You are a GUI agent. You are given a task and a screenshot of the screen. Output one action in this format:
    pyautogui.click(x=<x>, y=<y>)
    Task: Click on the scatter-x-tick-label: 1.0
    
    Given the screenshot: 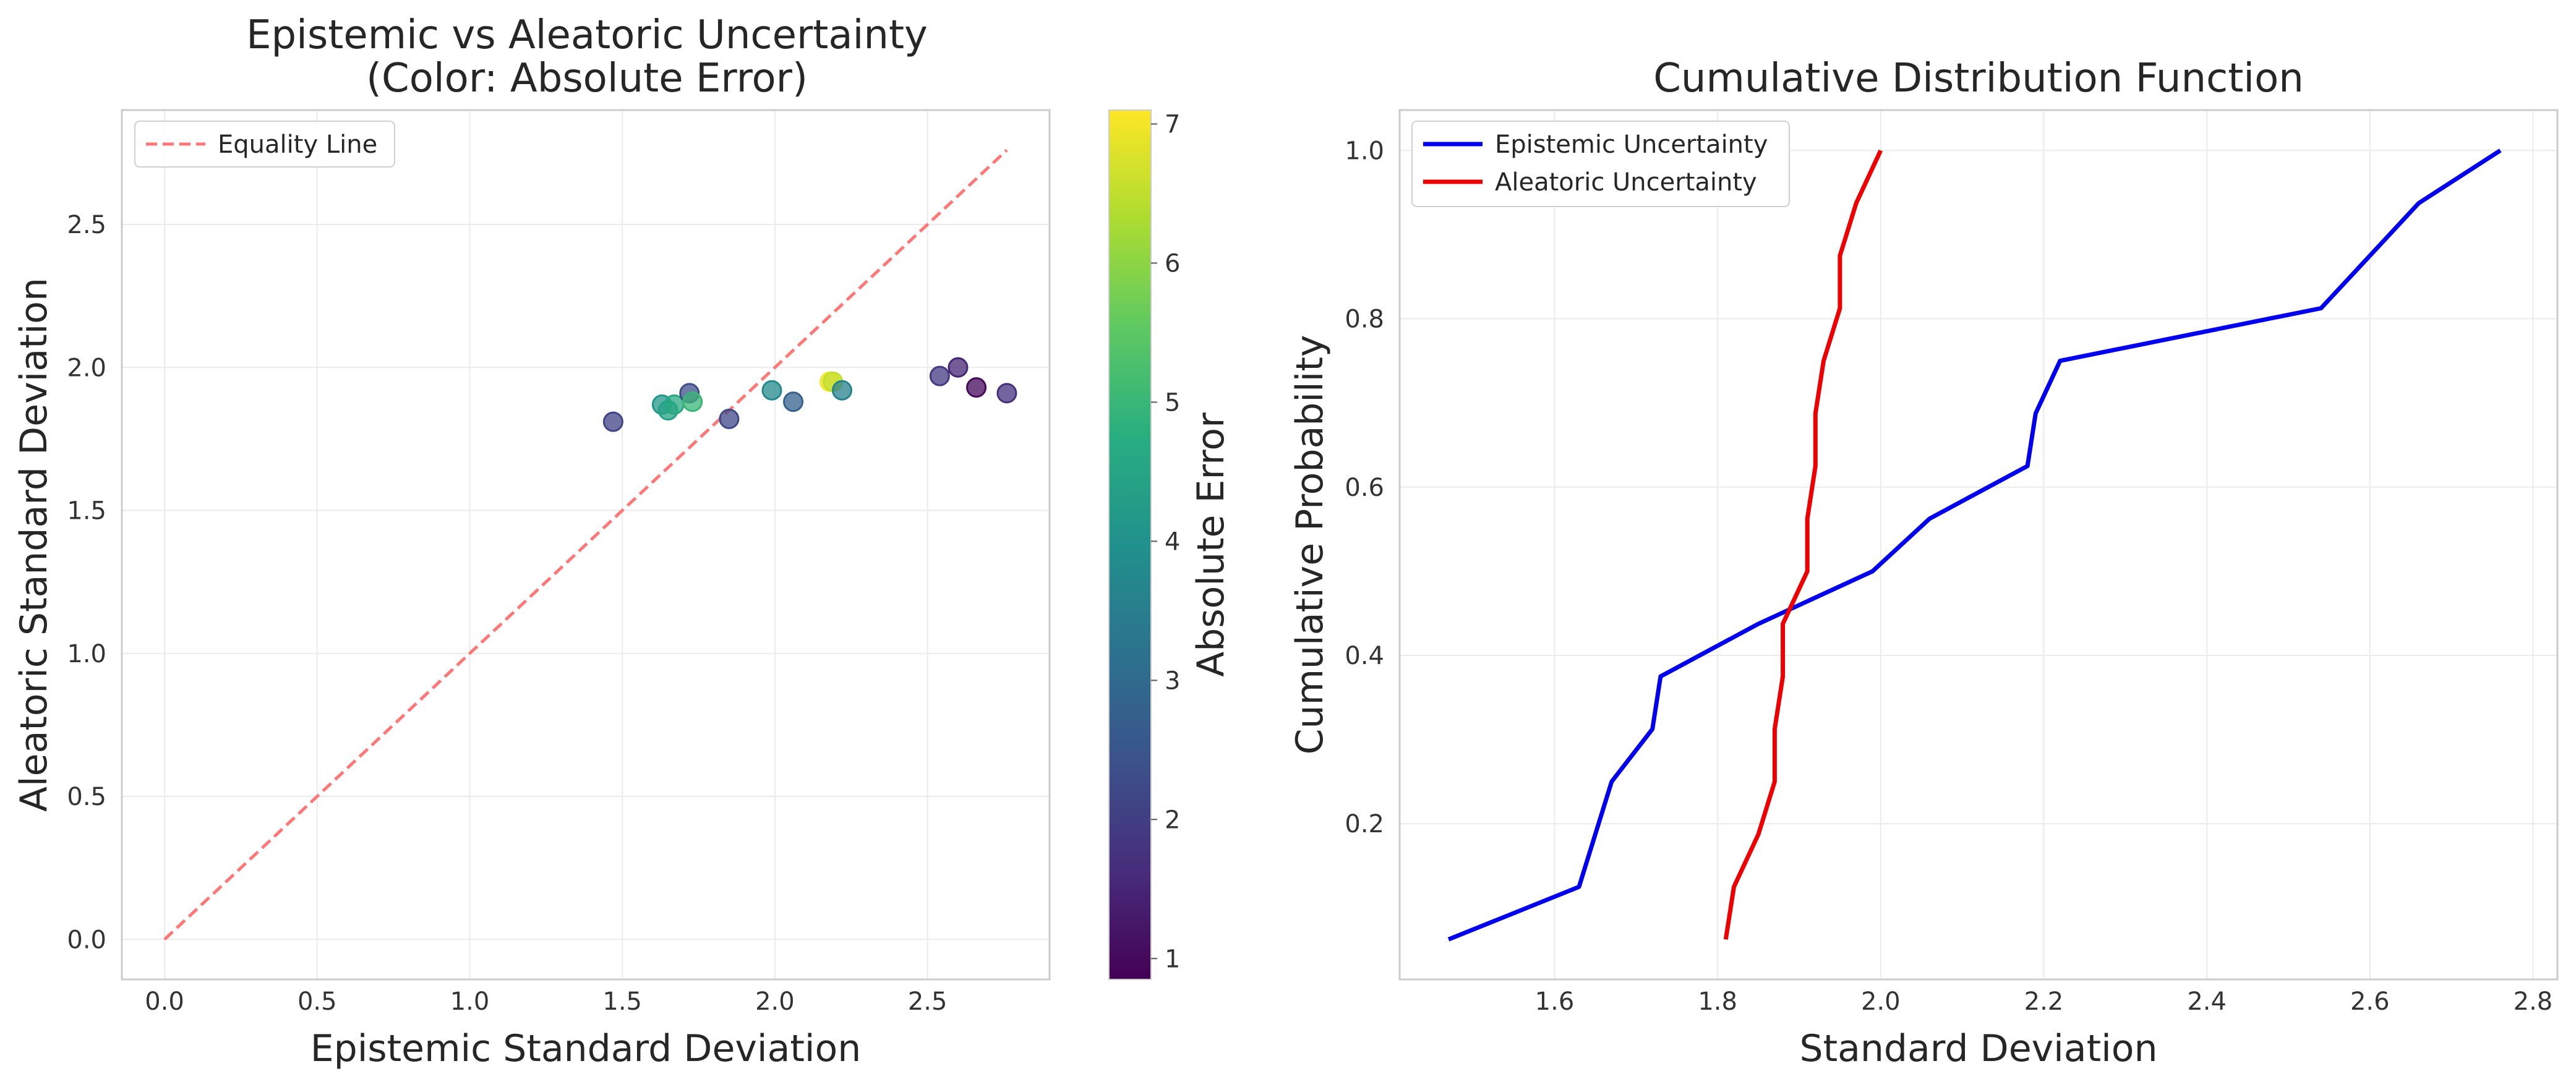 What is the action you would take?
    pyautogui.click(x=470, y=1001)
    